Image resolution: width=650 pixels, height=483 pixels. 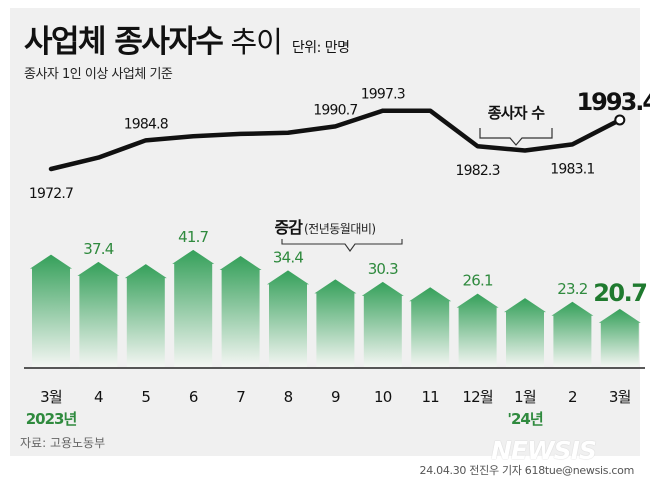 I want to click on page-title: 사업체 종사자수 추이 단위: 만명, so click(x=187, y=38).